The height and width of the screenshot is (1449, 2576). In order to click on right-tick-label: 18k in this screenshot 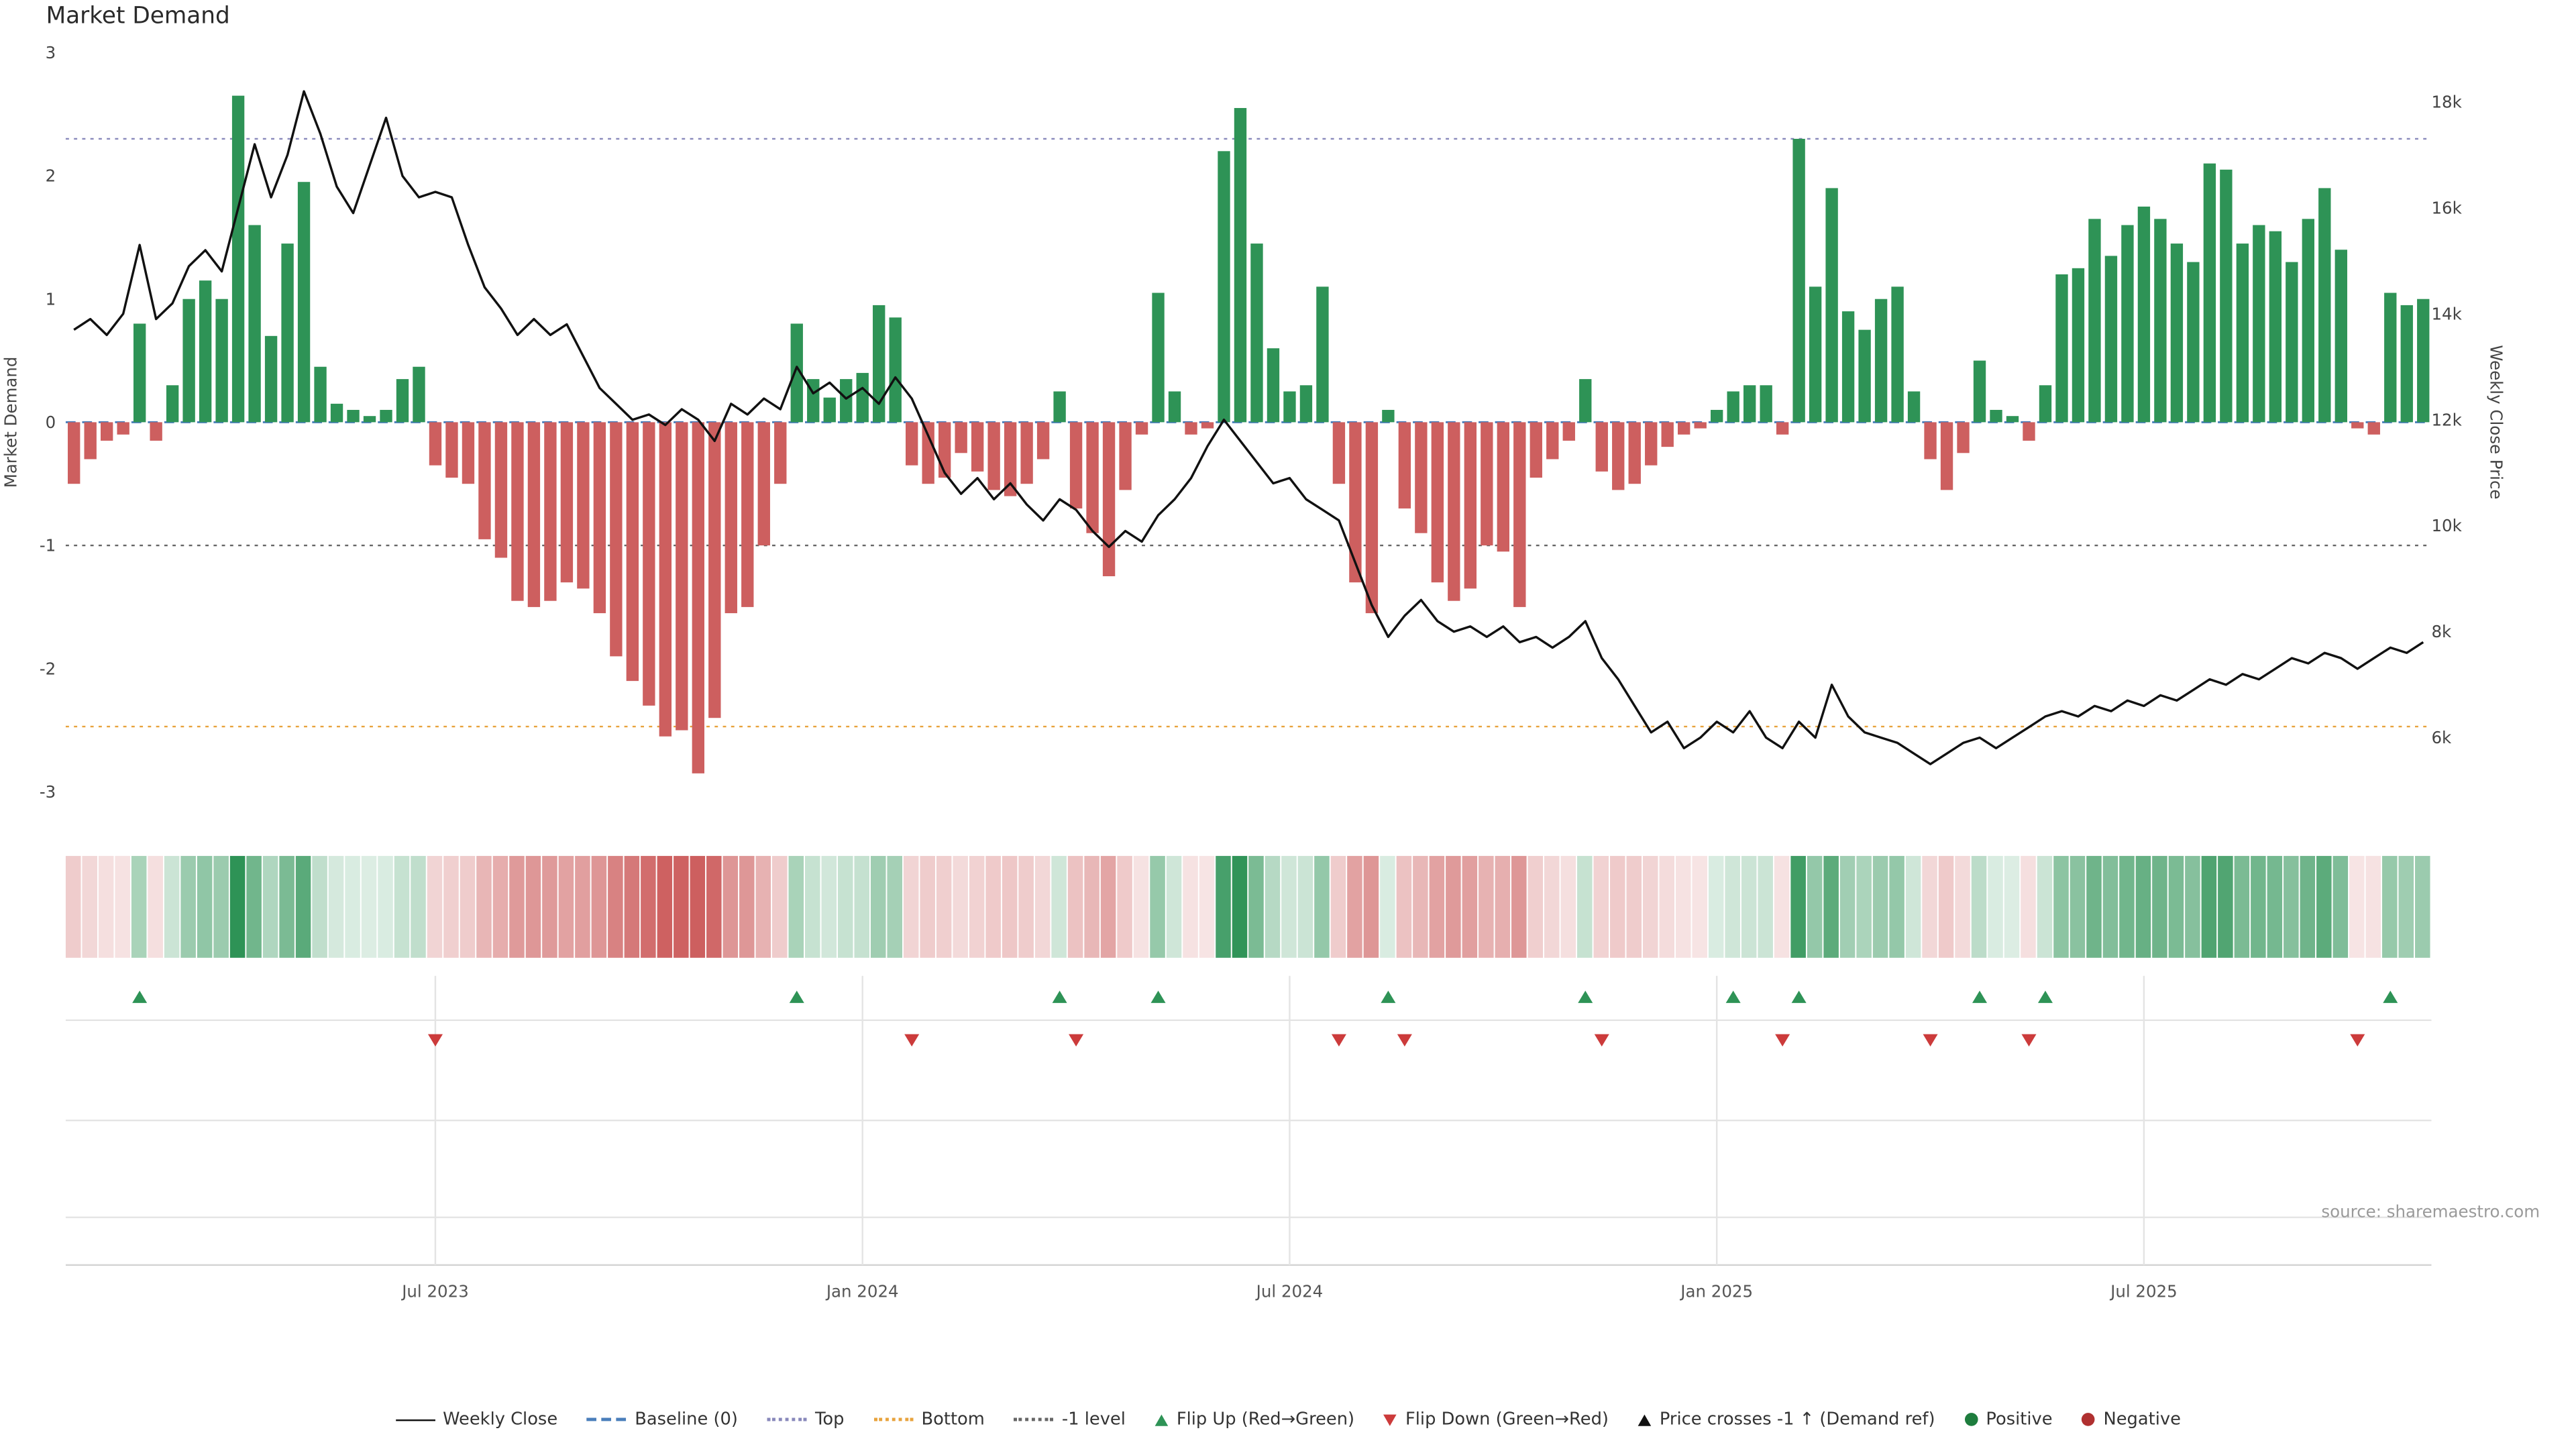, I will do `click(2446, 101)`.